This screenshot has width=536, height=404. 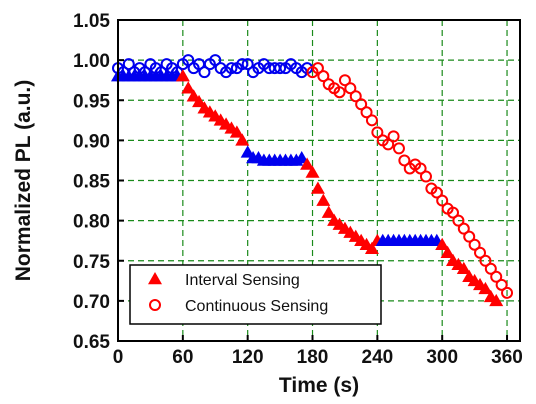 What do you see at coordinates (248, 357) in the screenshot?
I see `x-tick-label: 120` at bounding box center [248, 357].